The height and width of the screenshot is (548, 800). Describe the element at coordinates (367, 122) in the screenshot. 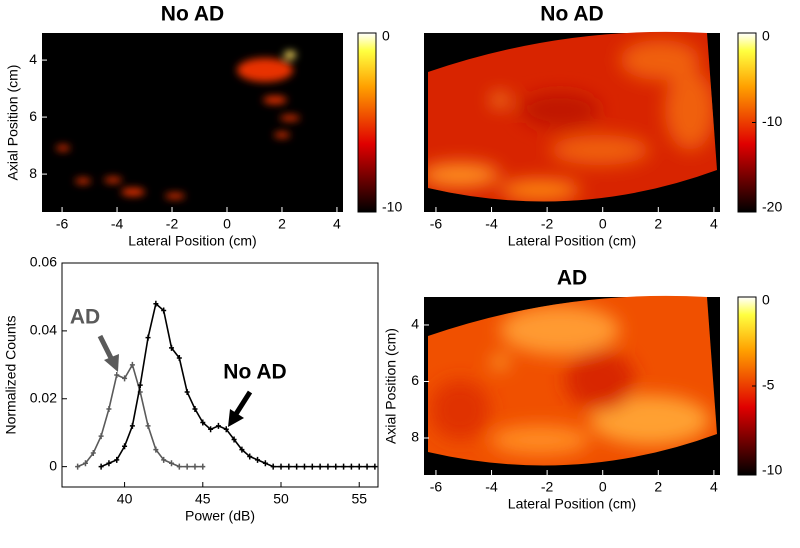

I see `colorbar` at that location.